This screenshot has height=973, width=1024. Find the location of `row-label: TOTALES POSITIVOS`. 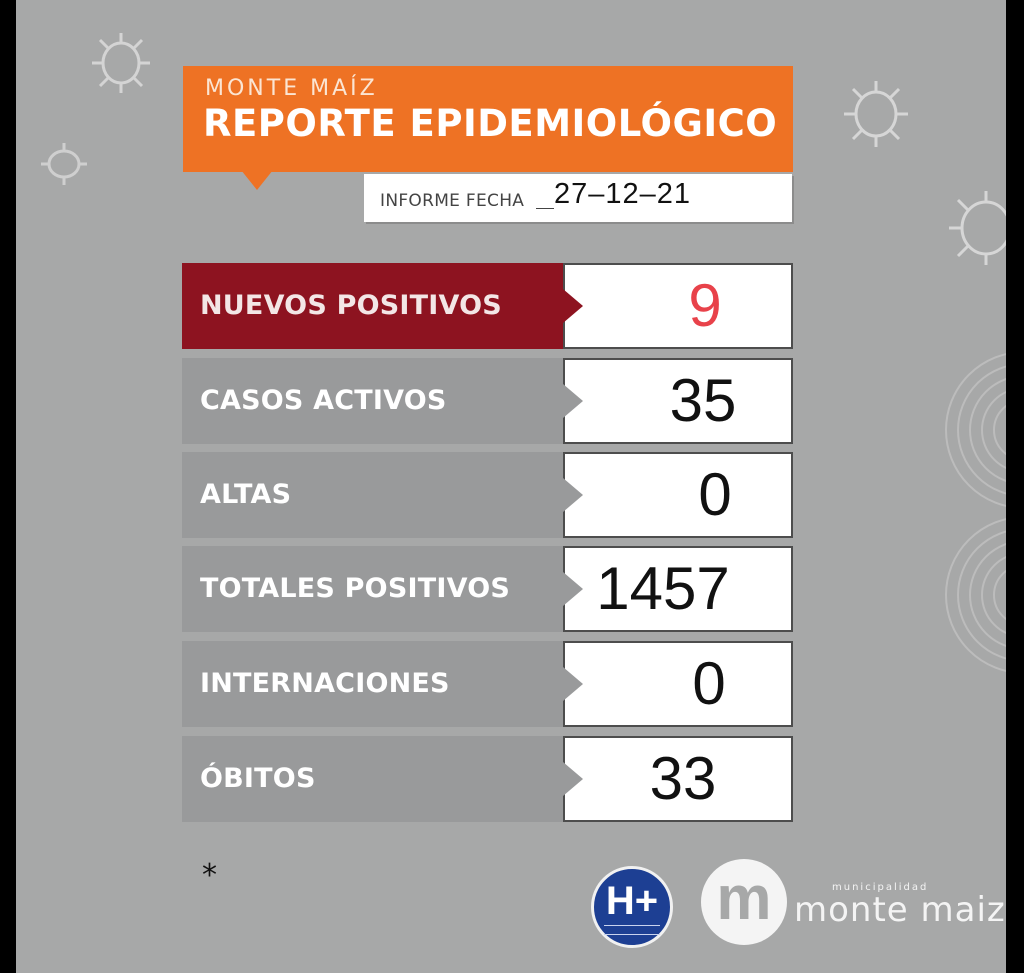

row-label: TOTALES POSITIVOS is located at coordinates (355, 588).